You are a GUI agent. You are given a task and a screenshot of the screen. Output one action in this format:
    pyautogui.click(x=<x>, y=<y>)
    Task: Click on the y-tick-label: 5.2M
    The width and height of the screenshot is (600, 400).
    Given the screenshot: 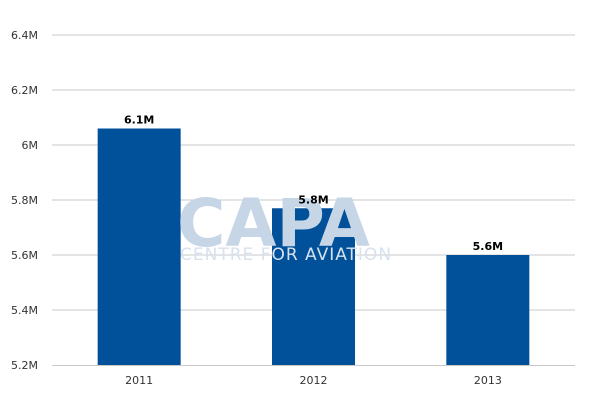 What is the action you would take?
    pyautogui.click(x=24, y=365)
    